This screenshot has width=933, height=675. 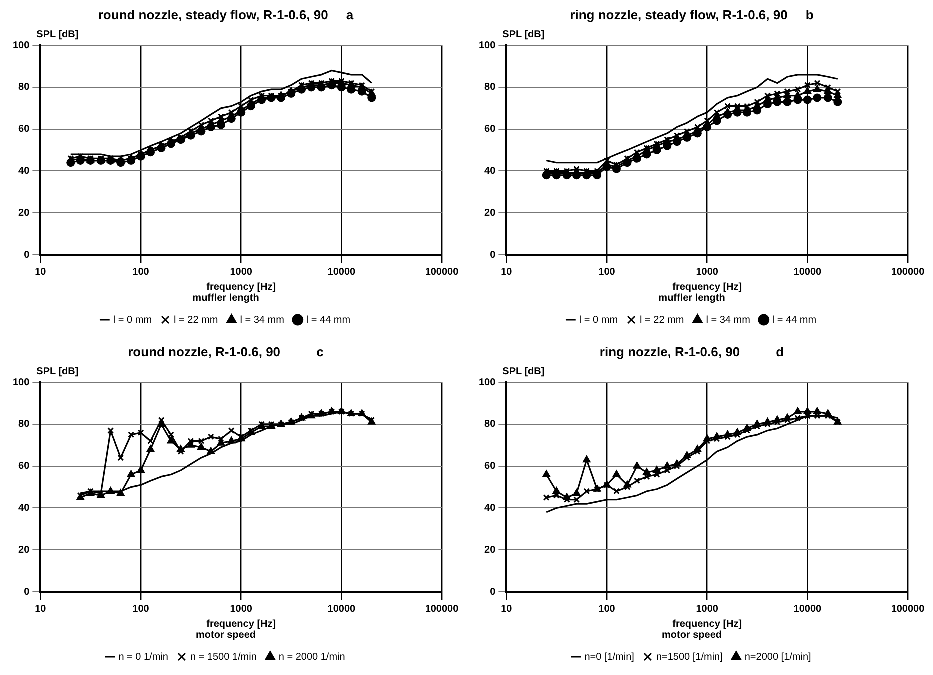 What do you see at coordinates (690, 657) in the screenshot?
I see `legend-label: n=1500 [1/min]` at bounding box center [690, 657].